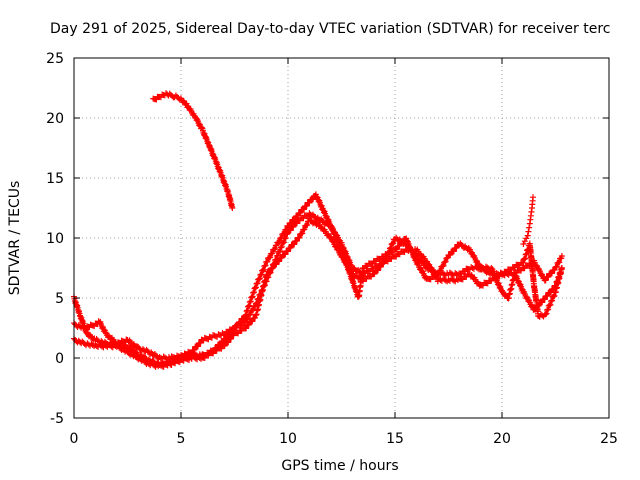 The width and height of the screenshot is (640, 480). What do you see at coordinates (395, 439) in the screenshot?
I see `x-tick-label: 15` at bounding box center [395, 439].